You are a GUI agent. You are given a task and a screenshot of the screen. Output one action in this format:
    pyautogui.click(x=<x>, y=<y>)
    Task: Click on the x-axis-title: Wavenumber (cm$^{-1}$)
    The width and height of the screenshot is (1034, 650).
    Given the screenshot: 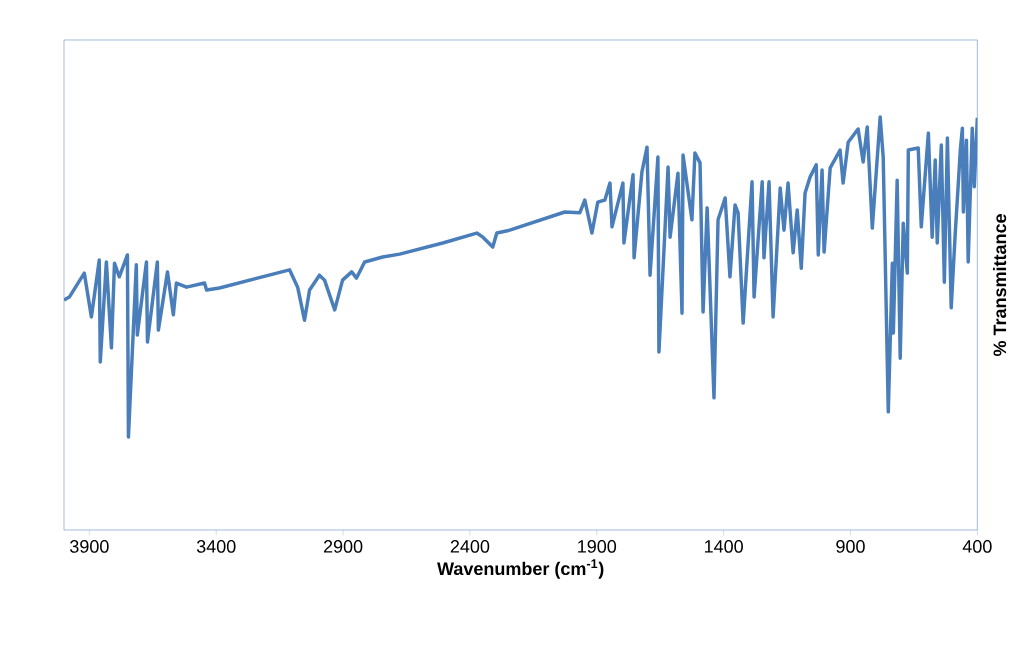 What is the action you would take?
    pyautogui.click(x=520, y=569)
    